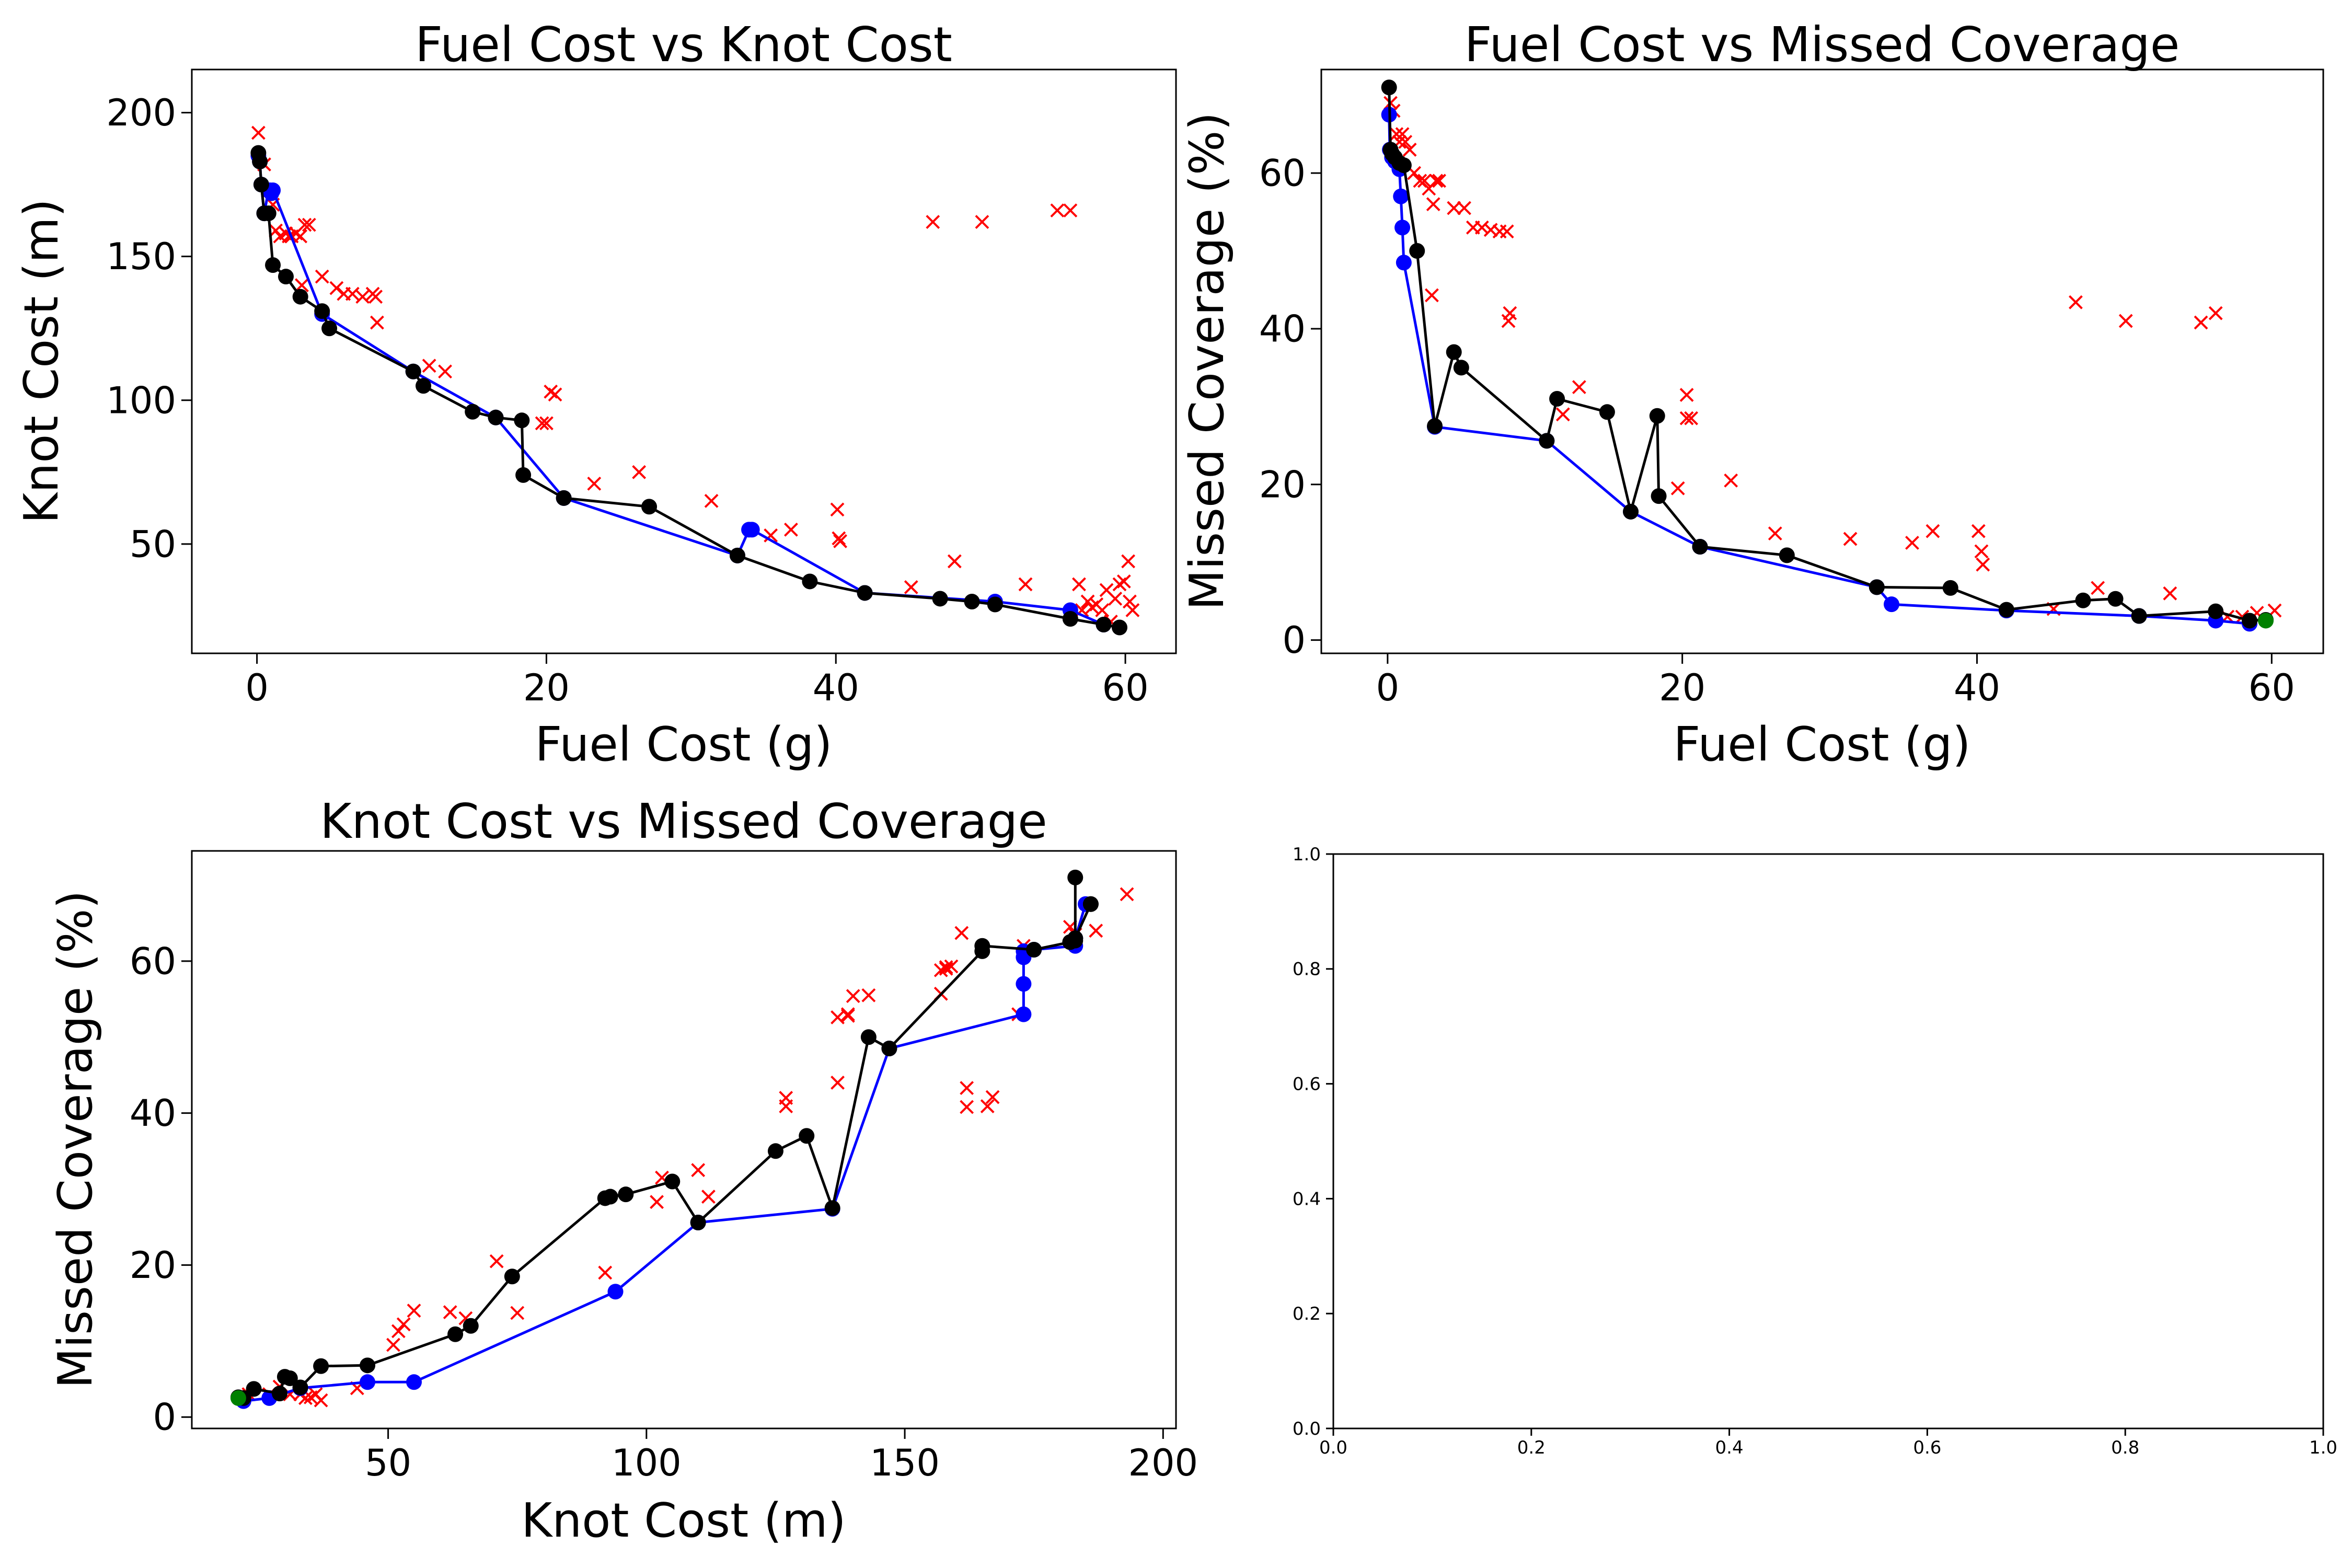  I want to click on y-tick-label: 40, so click(153, 1113).